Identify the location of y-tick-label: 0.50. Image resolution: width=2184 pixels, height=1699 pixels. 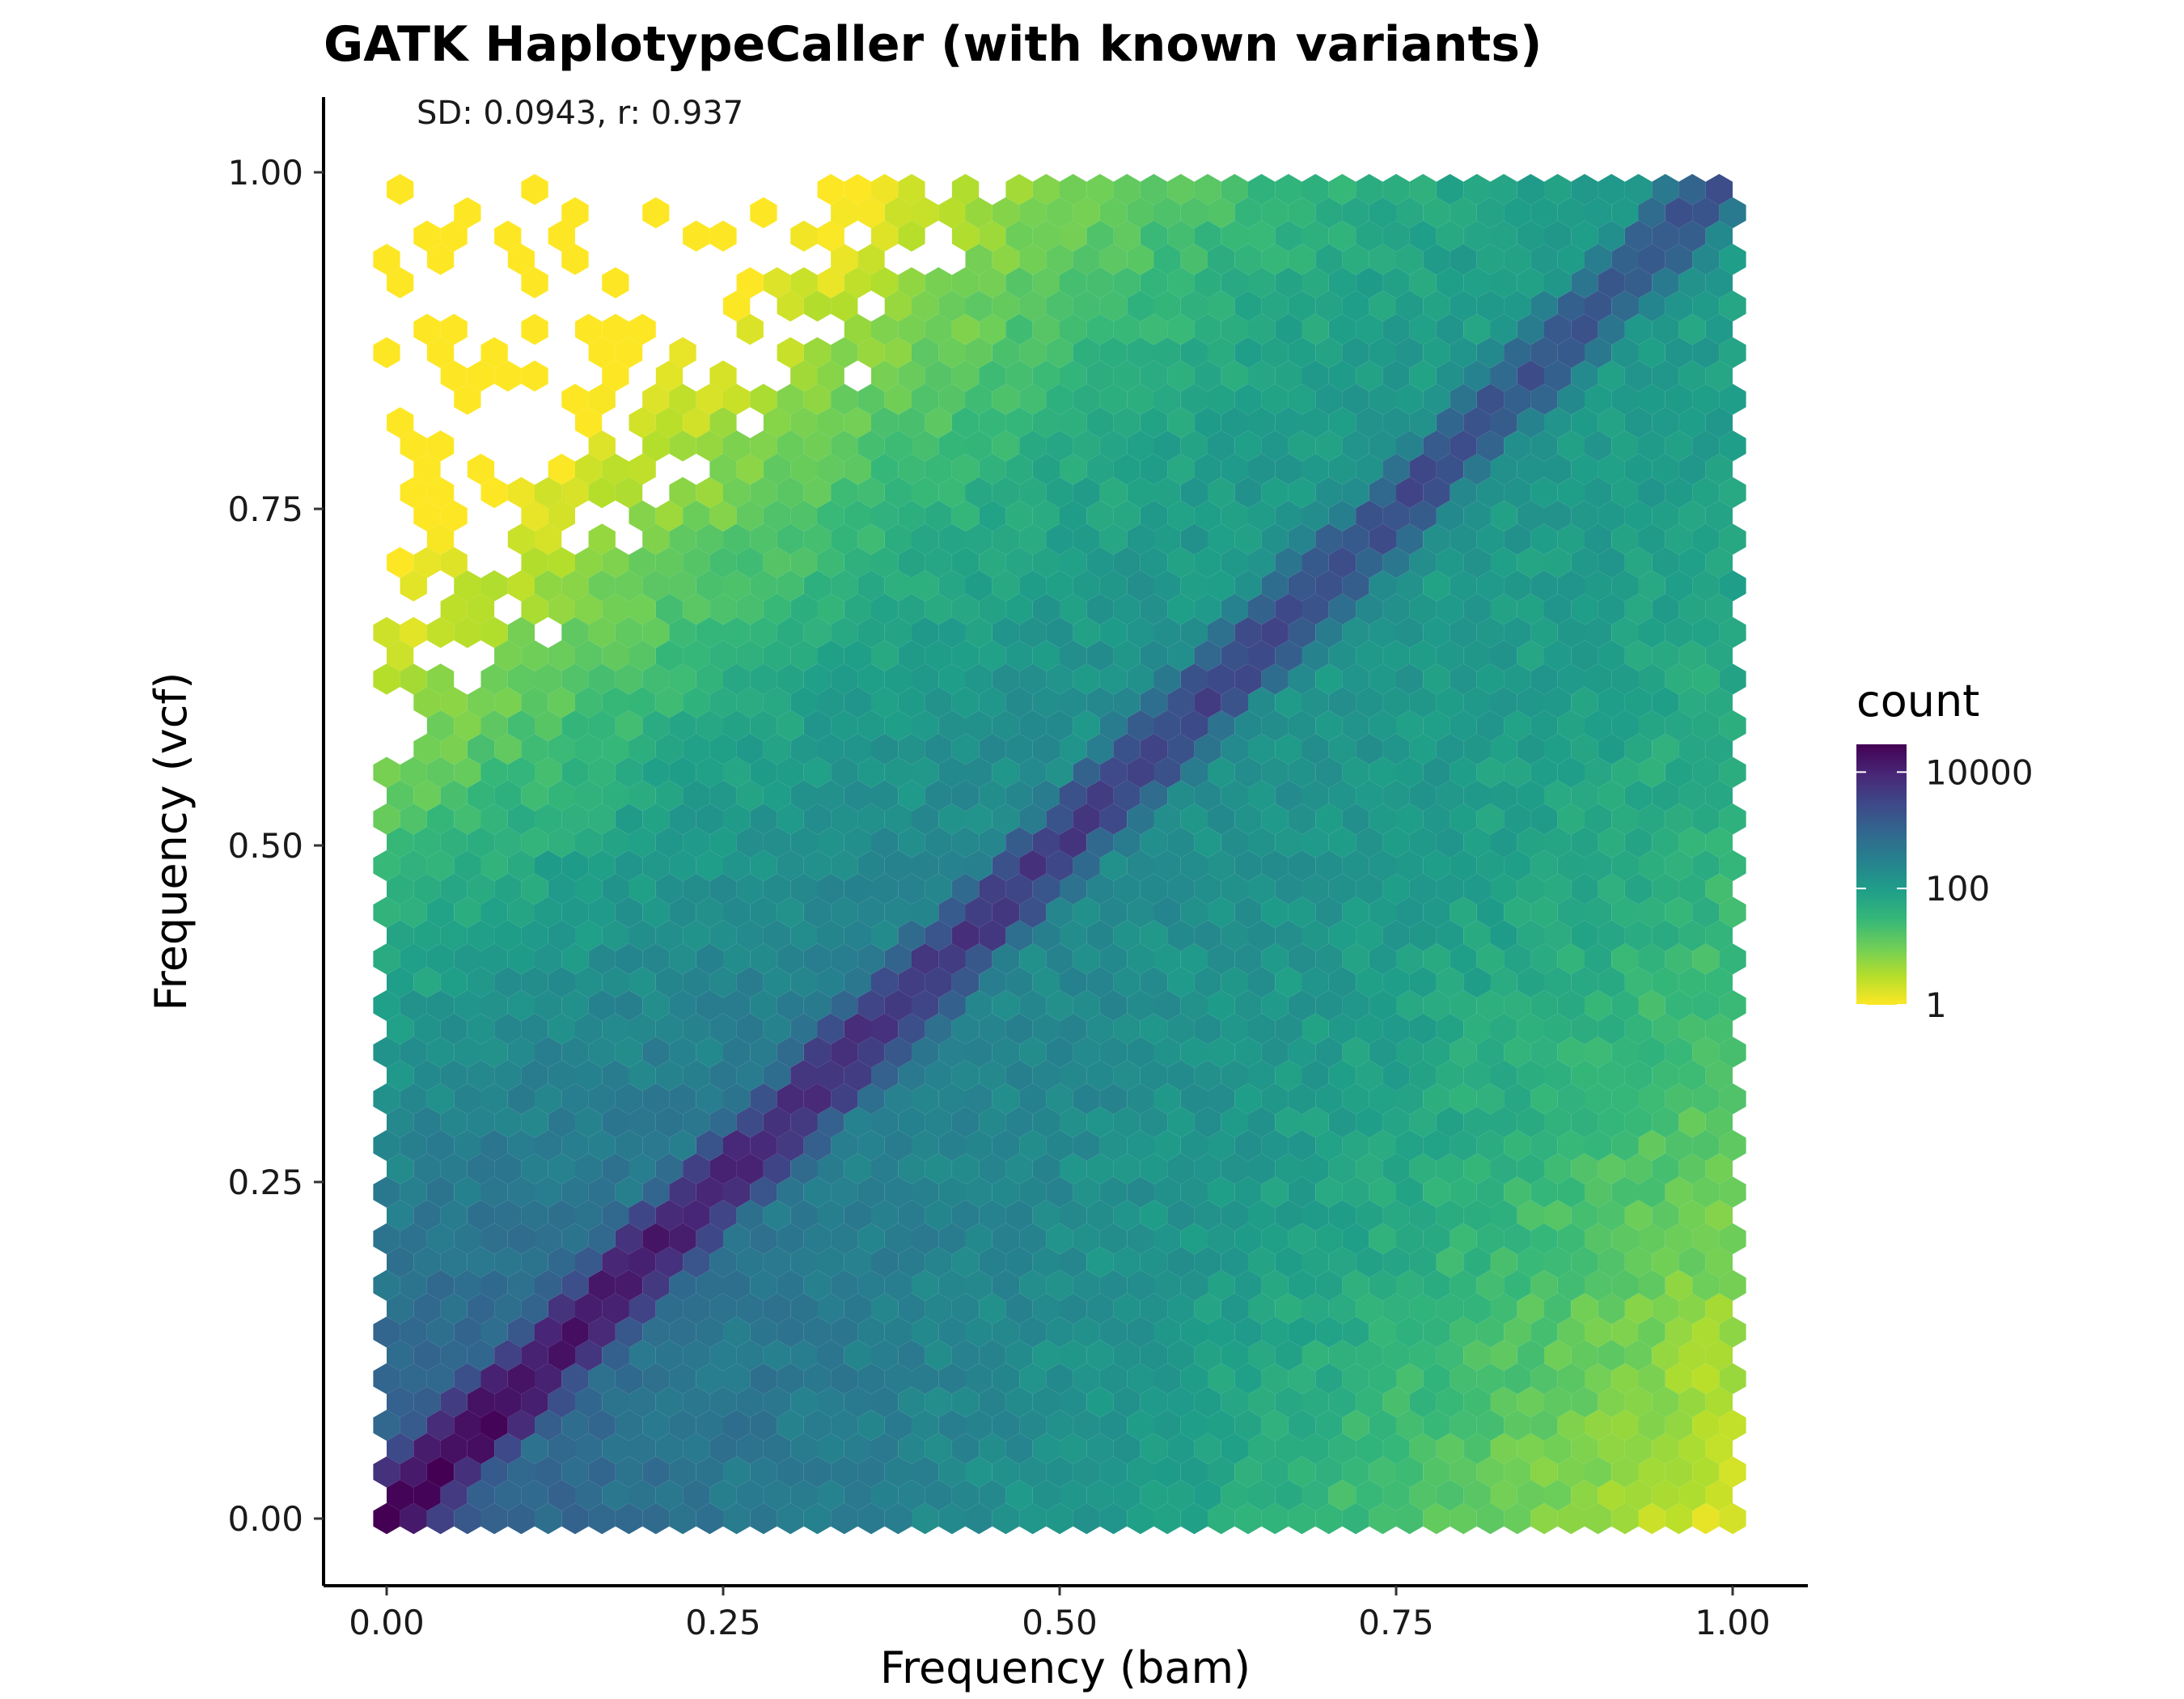
(265, 846).